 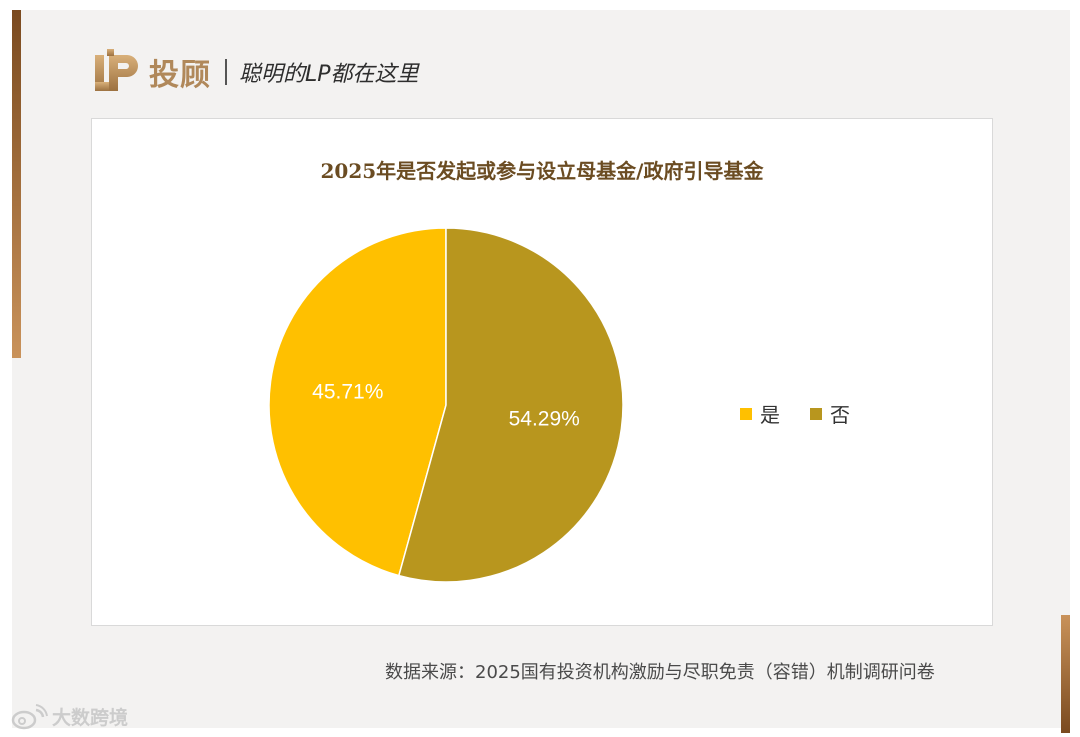 What do you see at coordinates (16, 184) in the screenshot?
I see `left-accent-bar` at bounding box center [16, 184].